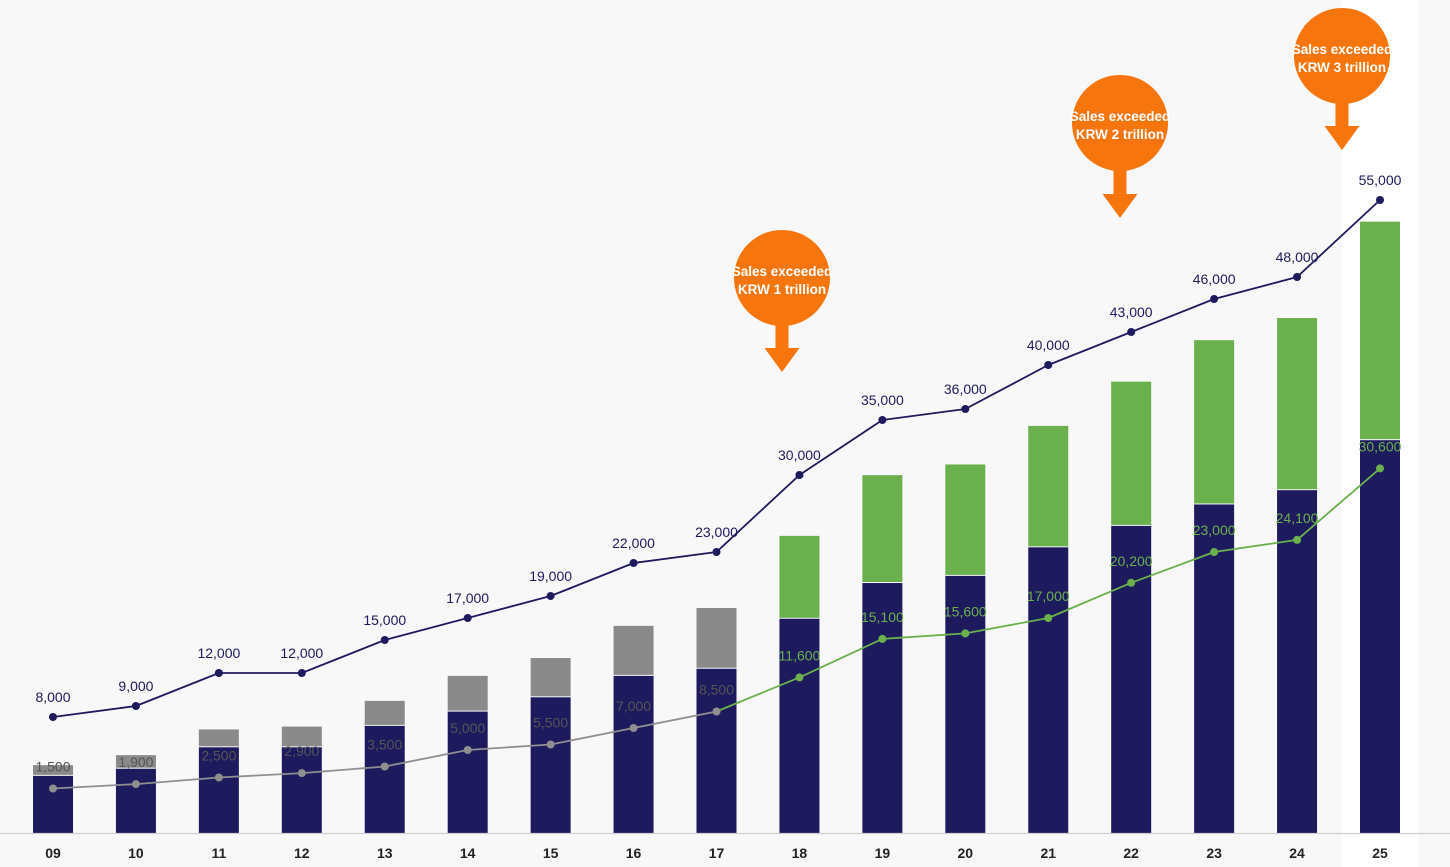 The height and width of the screenshot is (867, 1450). I want to click on callout-text-line2: KRW 1 trillion, so click(782, 289).